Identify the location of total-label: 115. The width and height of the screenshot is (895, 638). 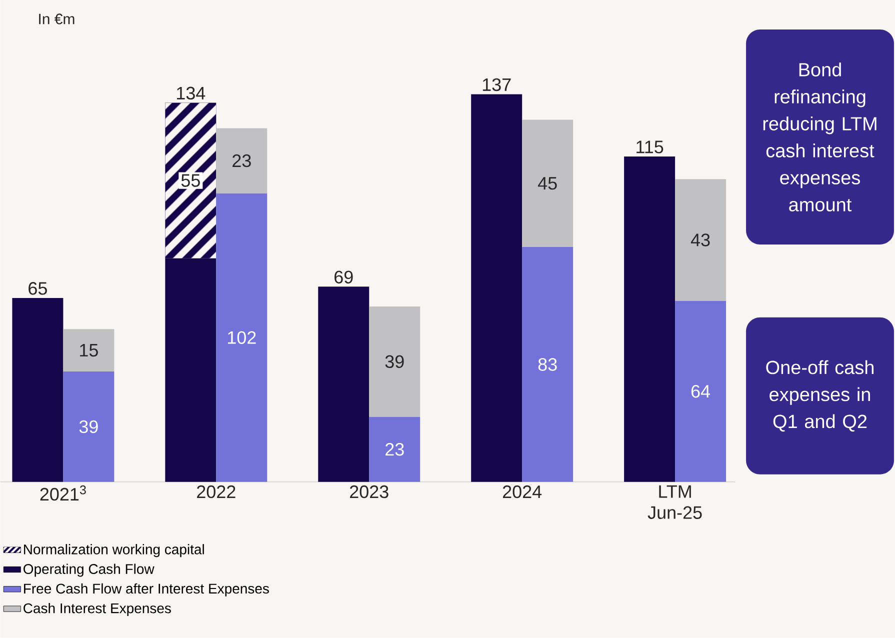
(650, 147).